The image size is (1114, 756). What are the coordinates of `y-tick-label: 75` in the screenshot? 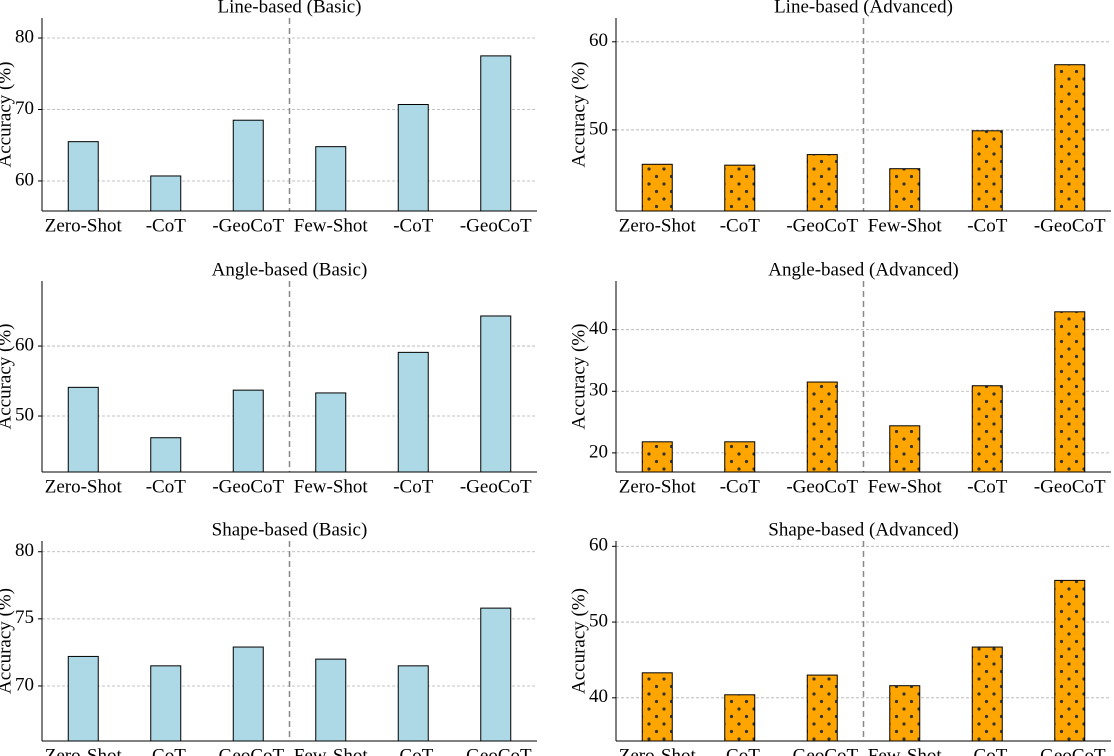 It's located at (24, 617).